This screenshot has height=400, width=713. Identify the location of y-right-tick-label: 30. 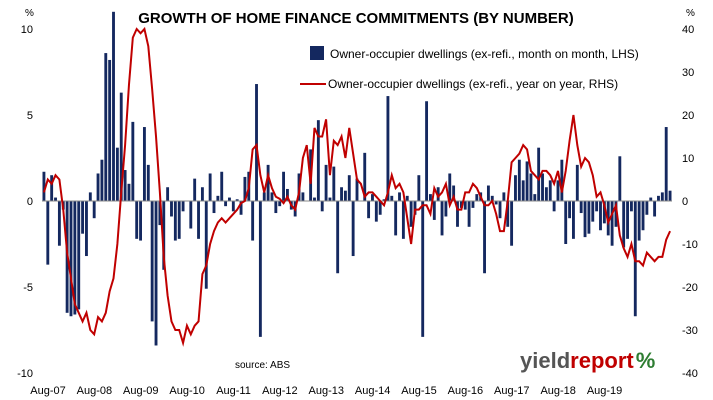
(688, 73).